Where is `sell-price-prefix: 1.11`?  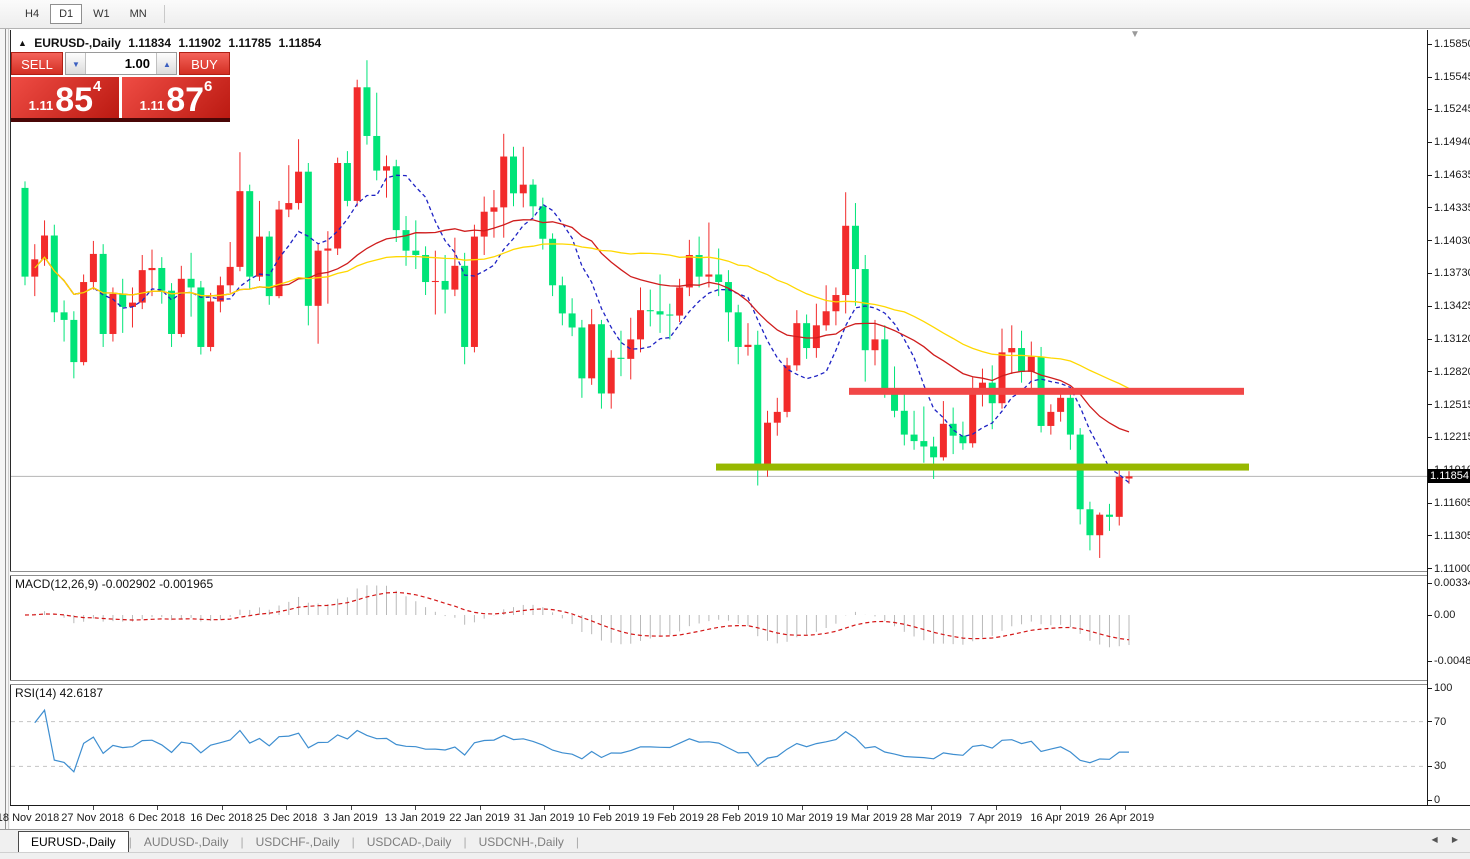 sell-price-prefix: 1.11 is located at coordinates (41, 105).